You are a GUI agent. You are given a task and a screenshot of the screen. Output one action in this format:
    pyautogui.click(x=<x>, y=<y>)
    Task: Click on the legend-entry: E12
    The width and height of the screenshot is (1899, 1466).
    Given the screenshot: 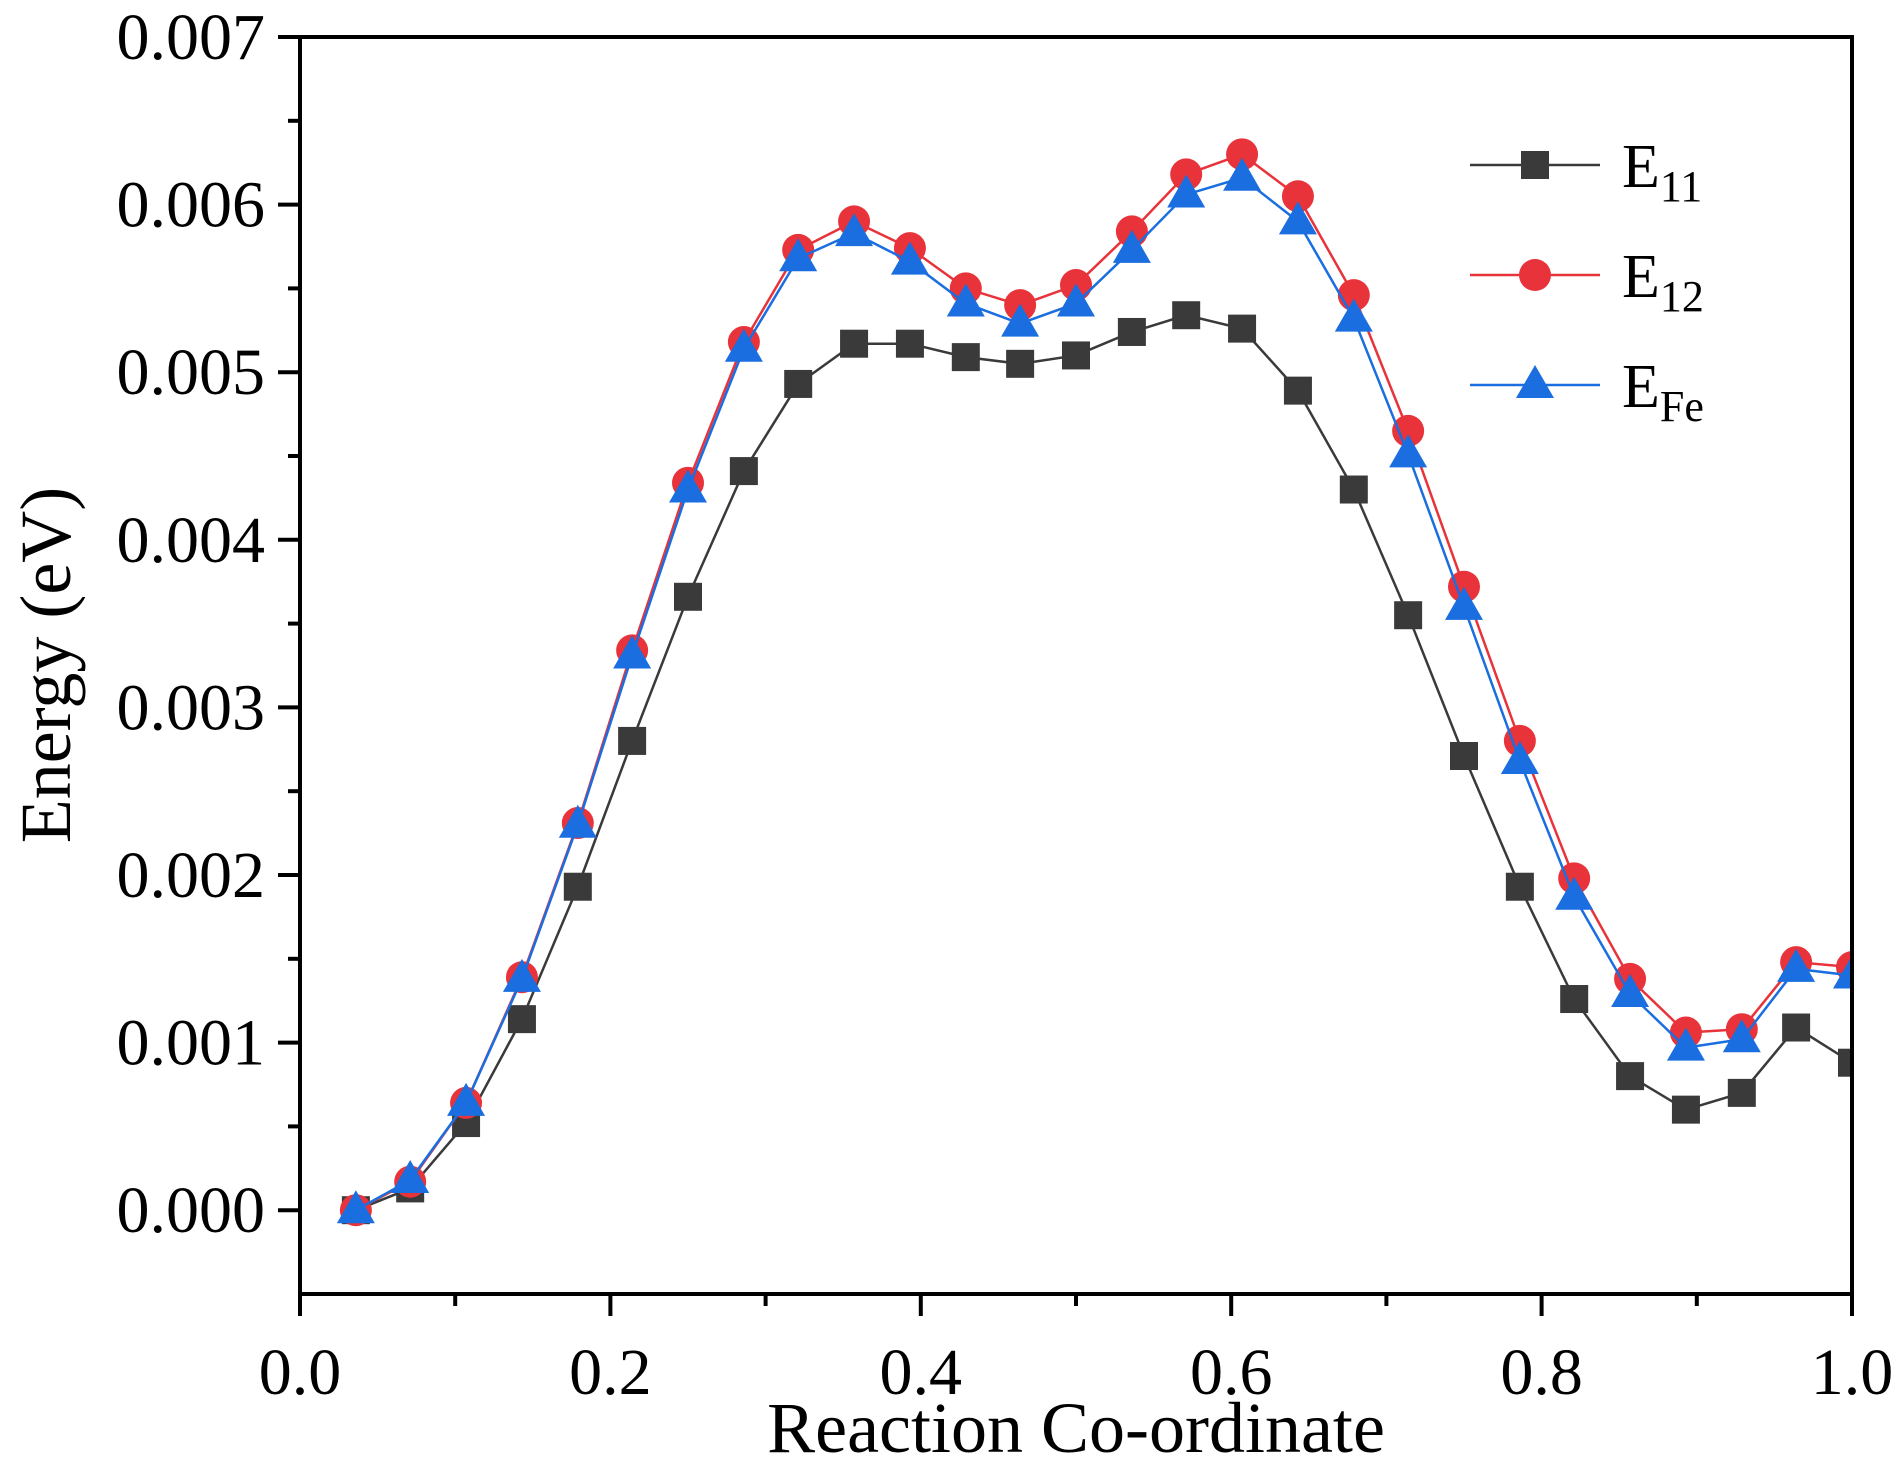 What is the action you would take?
    pyautogui.click(x=1587, y=282)
    